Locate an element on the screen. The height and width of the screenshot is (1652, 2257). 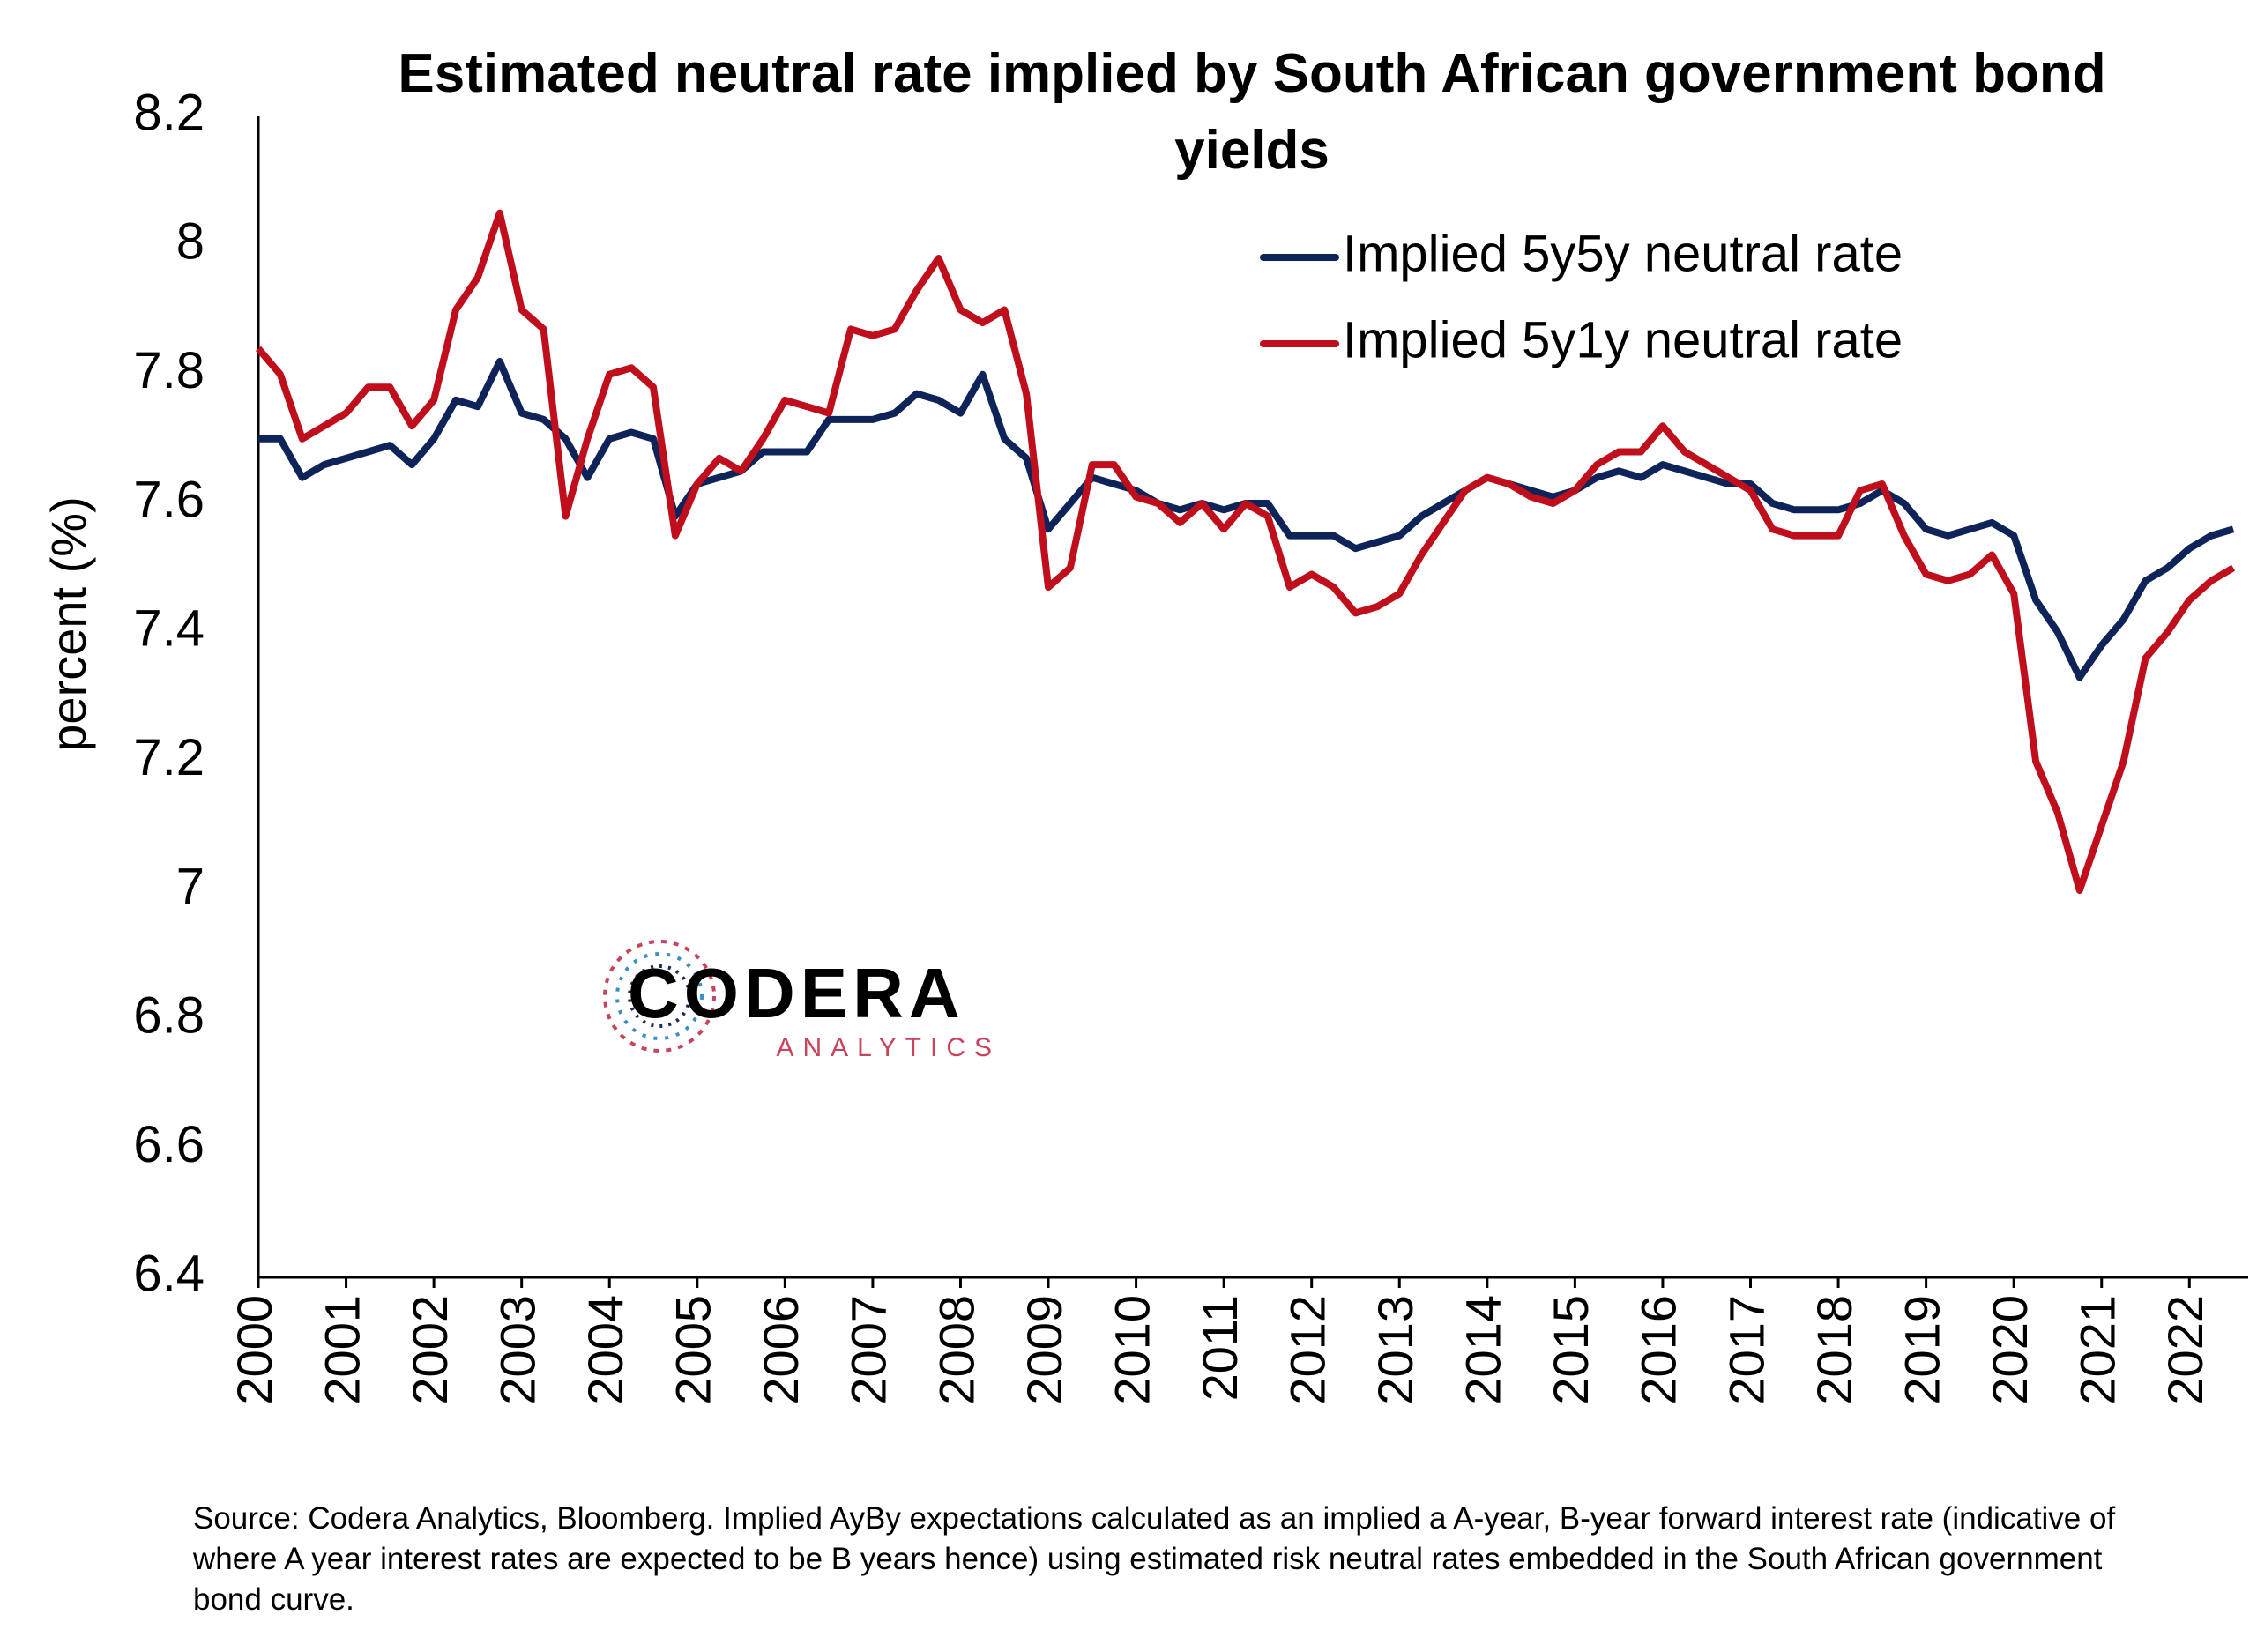
y-tick-label: 7 is located at coordinates (190, 886).